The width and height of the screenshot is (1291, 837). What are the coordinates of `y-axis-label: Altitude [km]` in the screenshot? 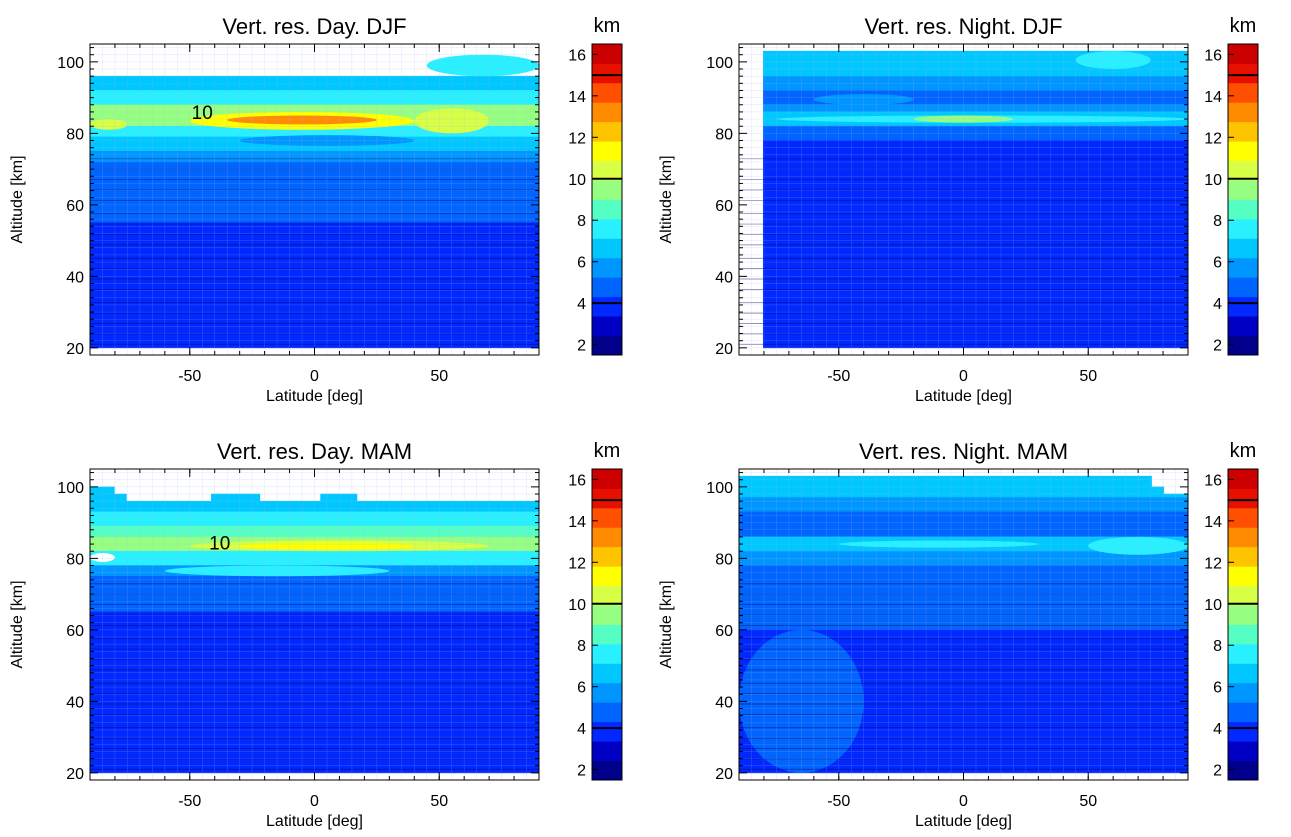 It's located at (17, 199).